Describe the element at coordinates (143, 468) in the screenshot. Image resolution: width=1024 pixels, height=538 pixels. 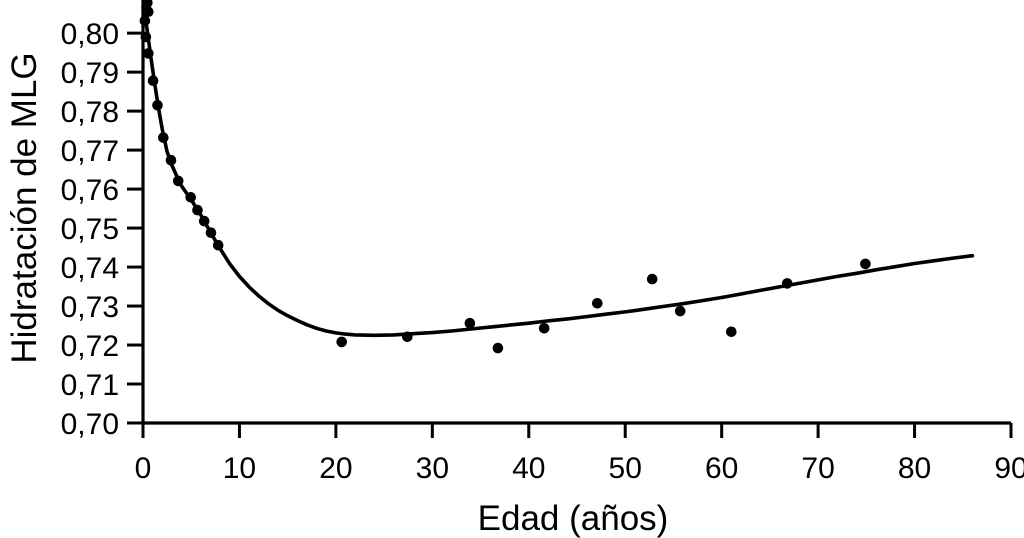
I see `x-tick-label: 0` at that location.